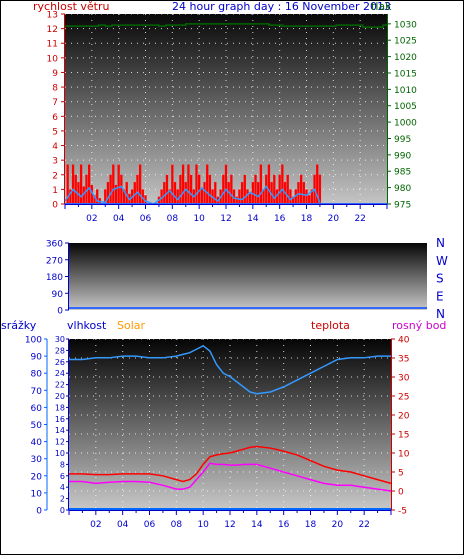 Image resolution: width=464 pixels, height=559 pixels. Describe the element at coordinates (257, 525) in the screenshot. I see `x-axis-tick-label: 14` at that location.